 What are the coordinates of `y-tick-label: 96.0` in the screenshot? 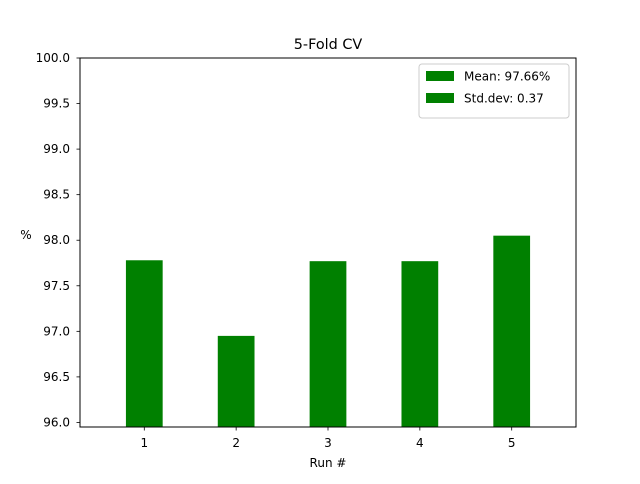 It's located at (56, 422).